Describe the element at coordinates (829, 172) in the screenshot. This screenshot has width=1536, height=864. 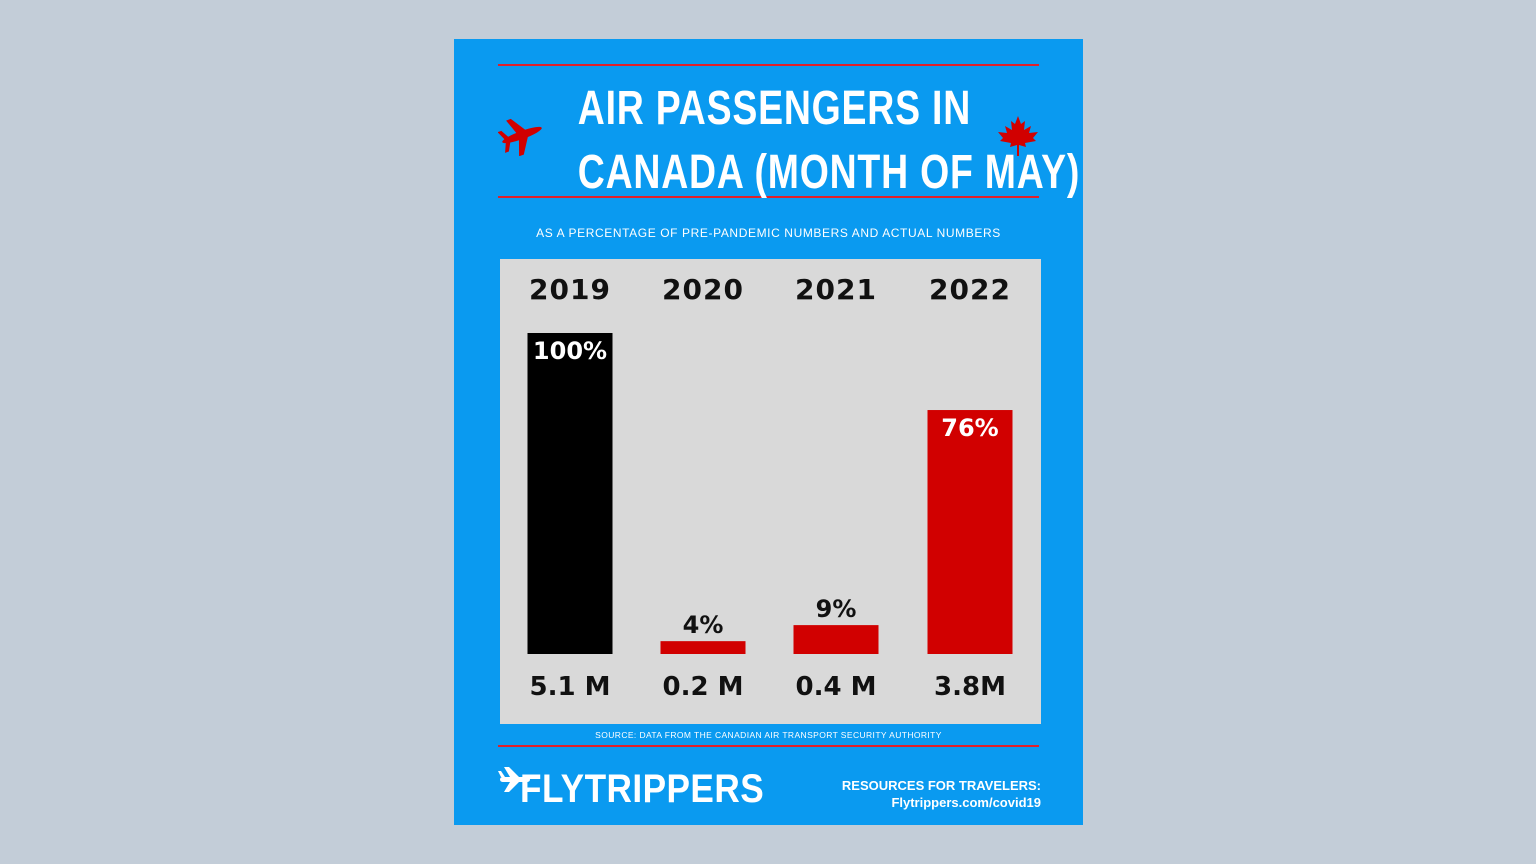
I see `title-line-2: CANADA (MONTH OF MAY)` at that location.